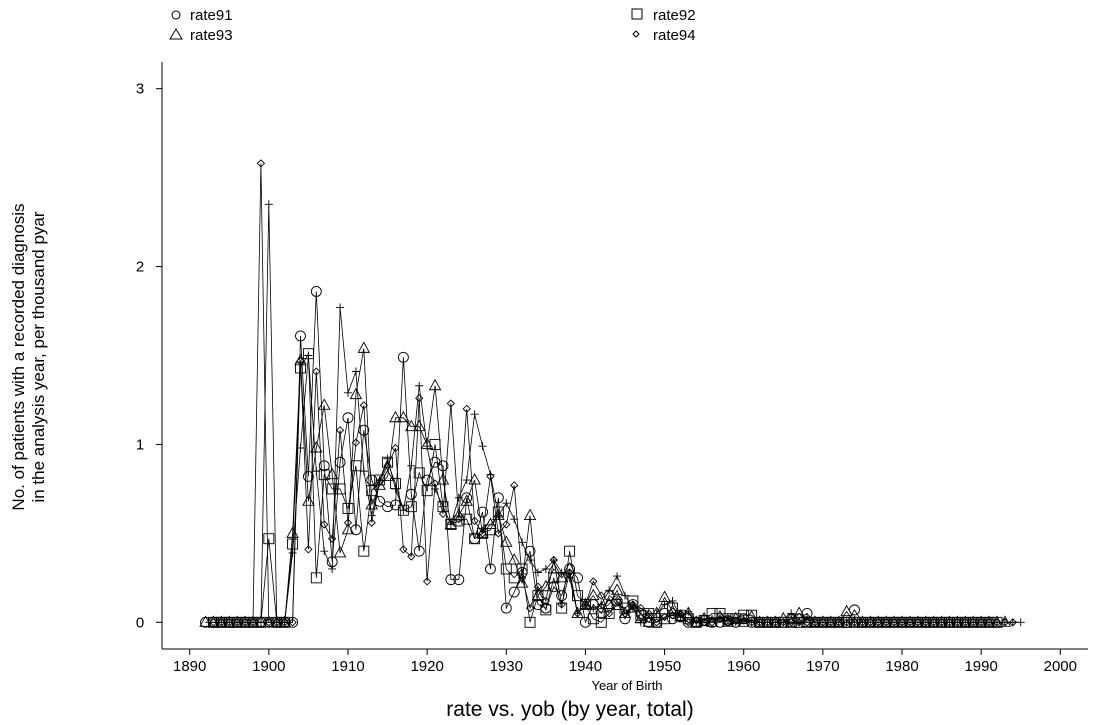 The height and width of the screenshot is (725, 1098). Describe the element at coordinates (636, 34) in the screenshot. I see `legend-marker-rate94` at that location.